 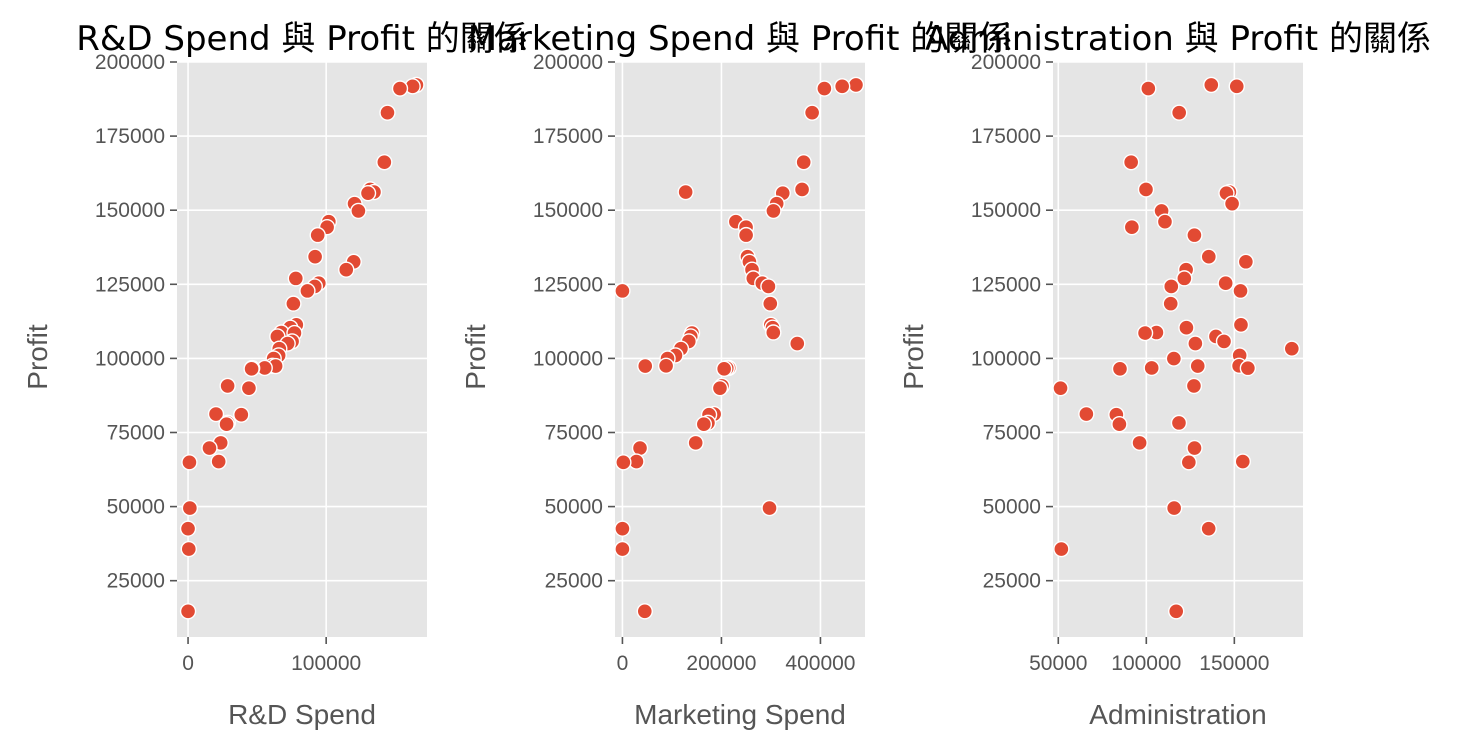 I want to click on xlabel-rd-spend: R&D Spend, so click(x=302, y=714).